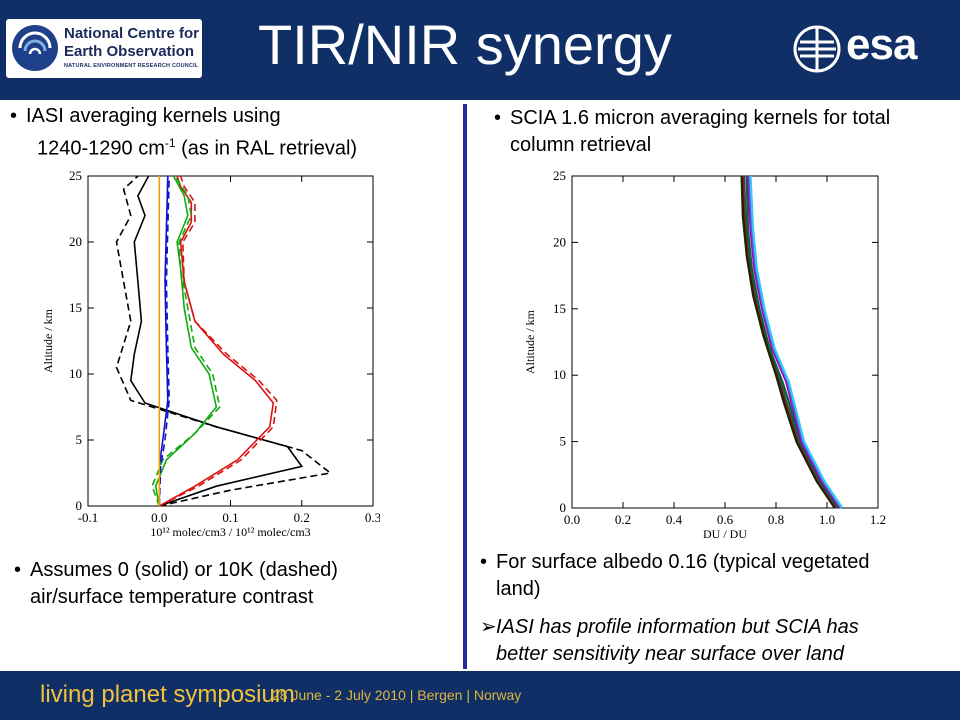  What do you see at coordinates (878, 519) in the screenshot?
I see `x-tick-label: 1.2` at bounding box center [878, 519].